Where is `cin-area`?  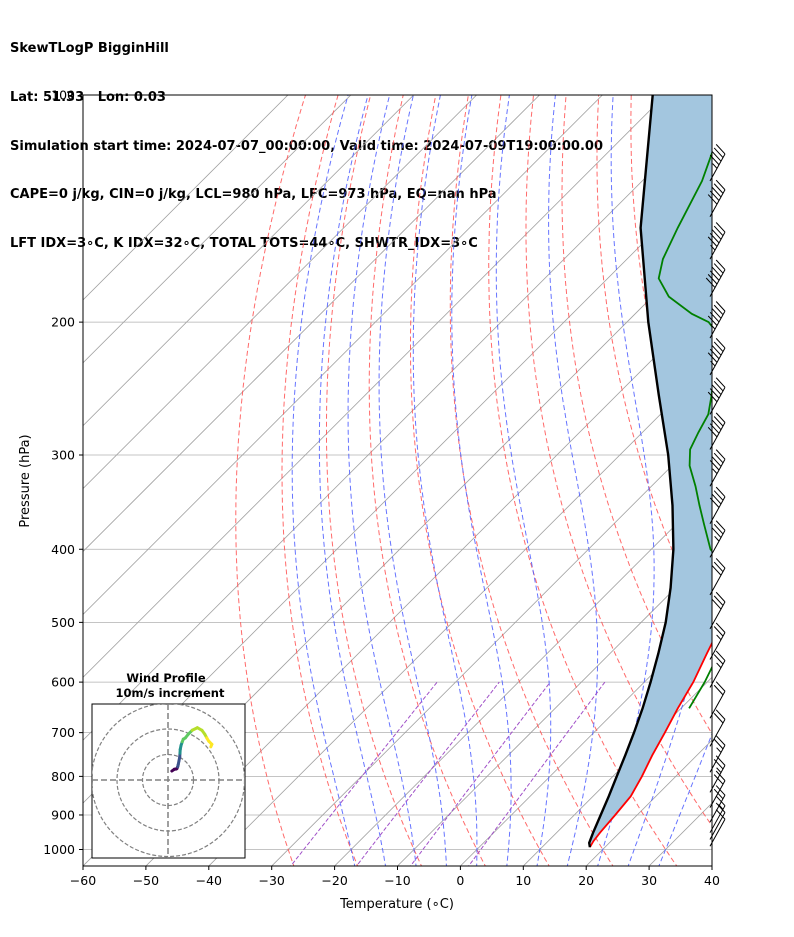 cin-area is located at coordinates (650, 471).